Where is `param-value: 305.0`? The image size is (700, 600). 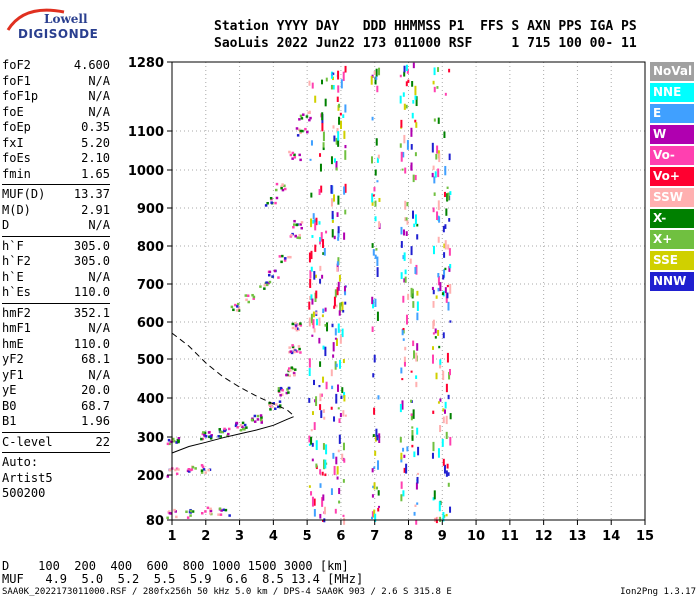
param-value: 305.0 is located at coordinates (91, 261).